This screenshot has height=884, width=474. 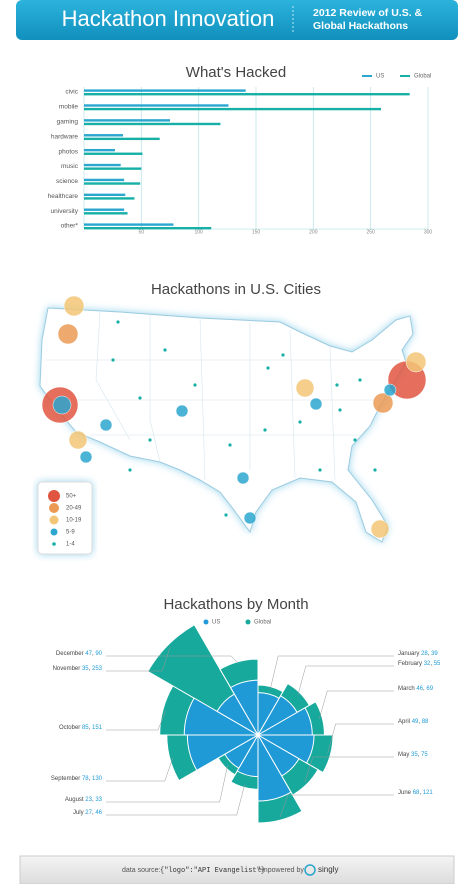 What do you see at coordinates (81, 728) in the screenshot?
I see `month-label: October 85, 151` at bounding box center [81, 728].